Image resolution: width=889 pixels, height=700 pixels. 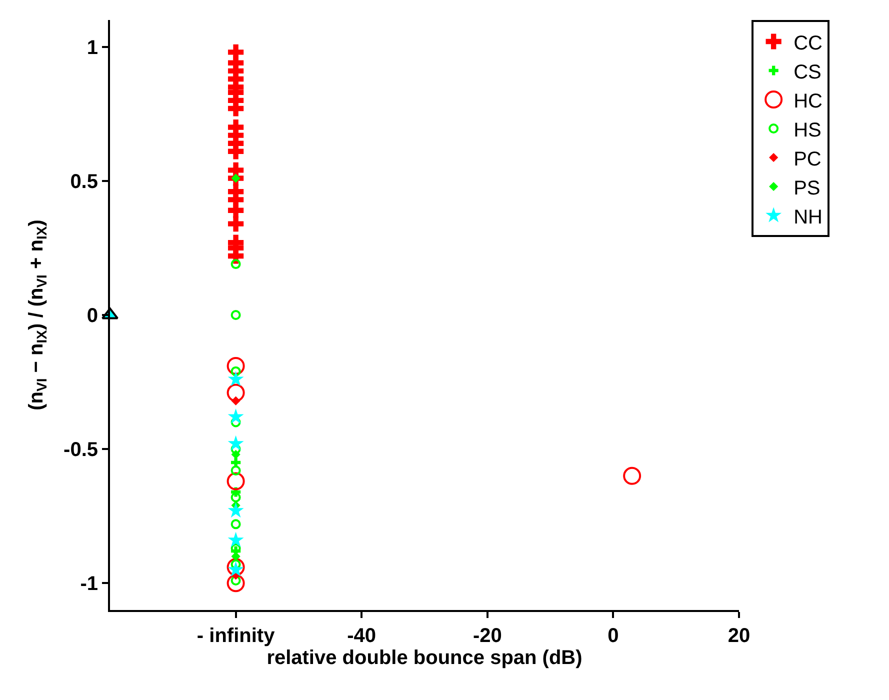 I want to click on y-tick-label: -0.5, so click(x=81, y=450).